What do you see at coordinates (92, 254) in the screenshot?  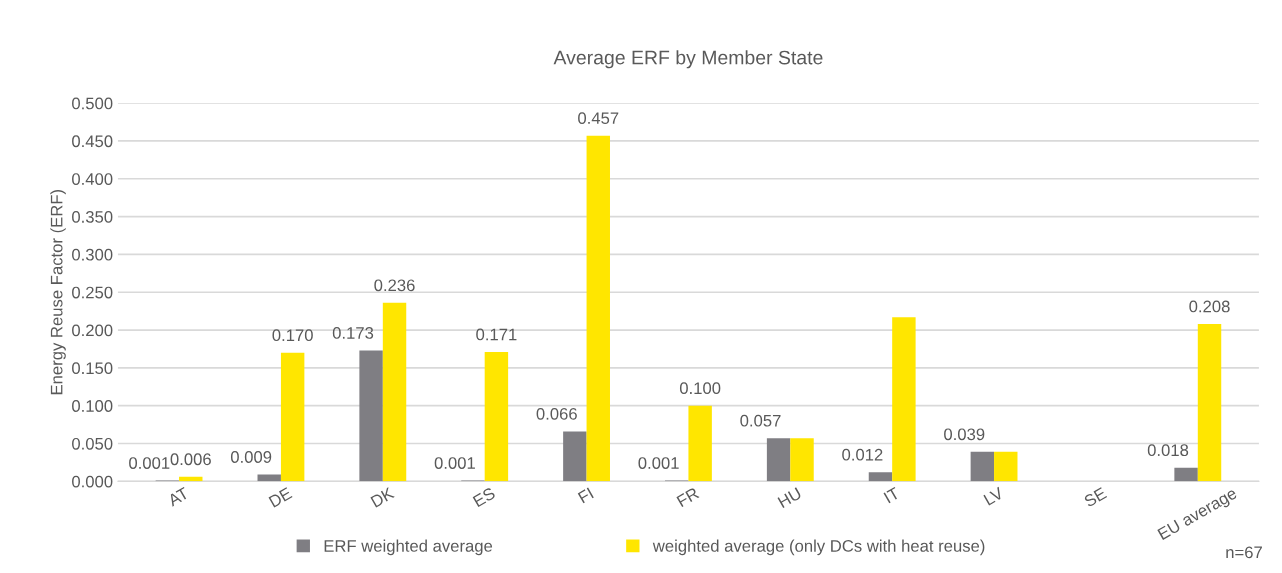 I see `y-tick-label: 0.300` at bounding box center [92, 254].